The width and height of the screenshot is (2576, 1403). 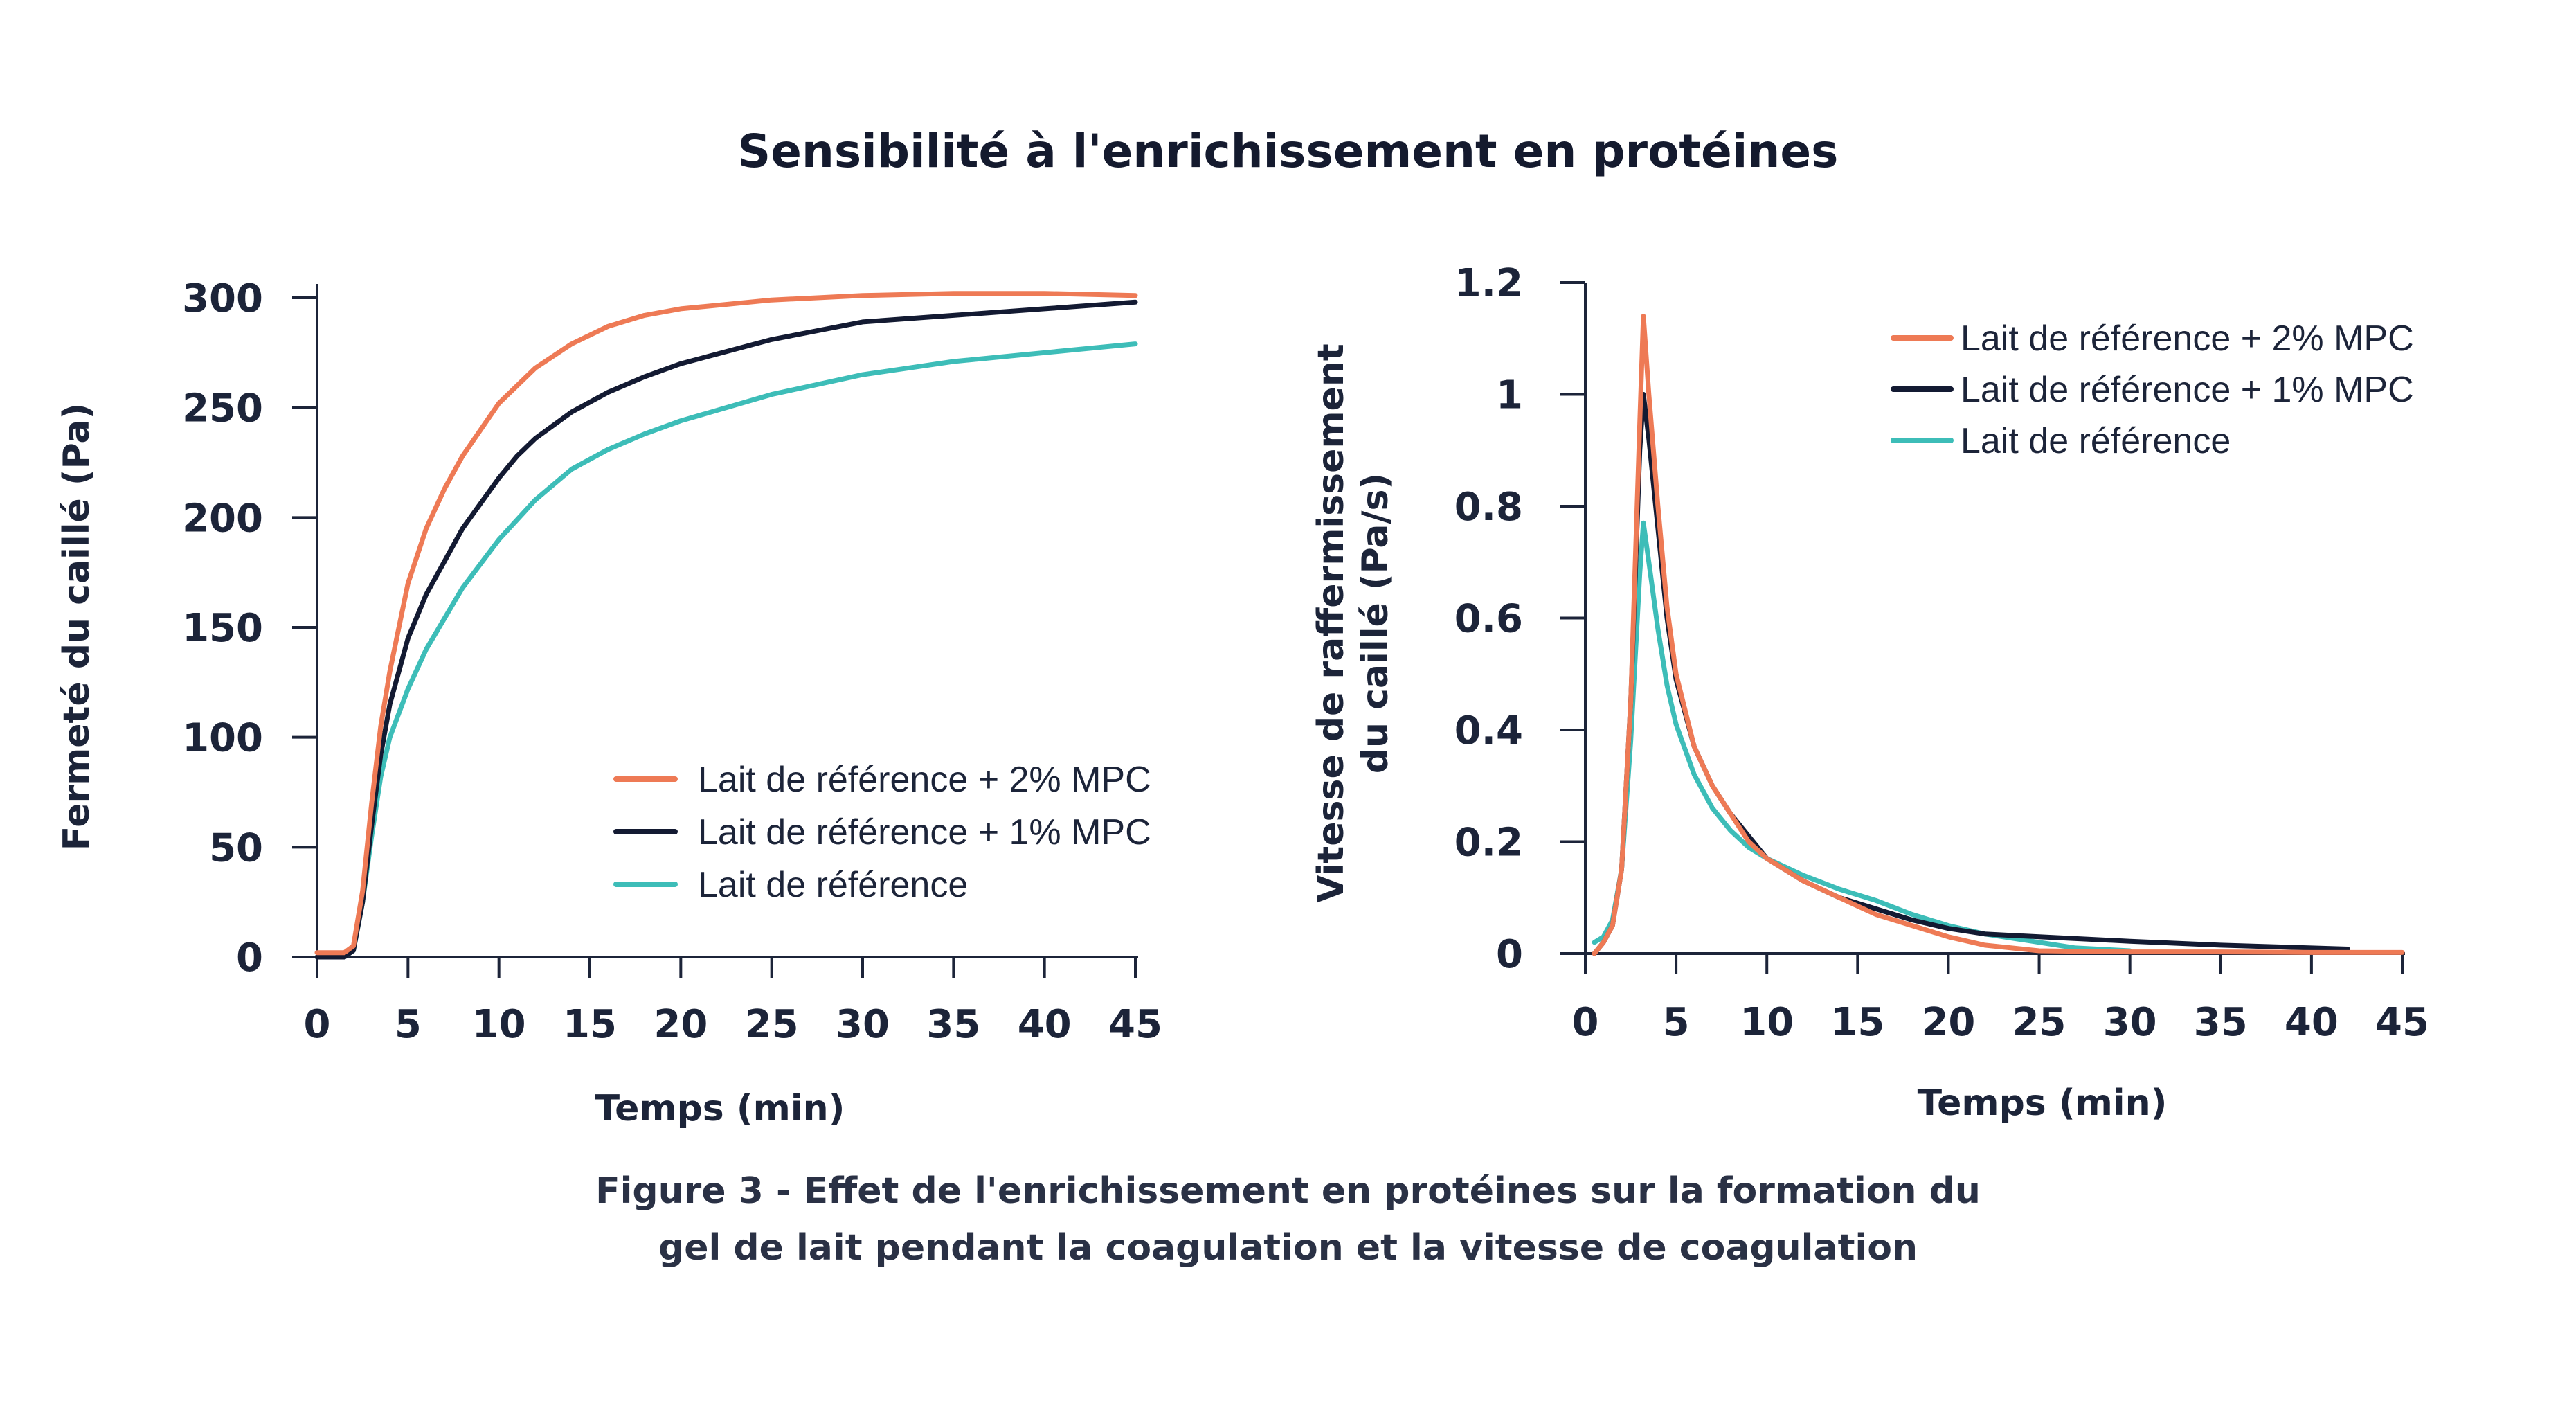 What do you see at coordinates (1862, 737) in the screenshot?
I see `series-line-lait-de-reference` at bounding box center [1862, 737].